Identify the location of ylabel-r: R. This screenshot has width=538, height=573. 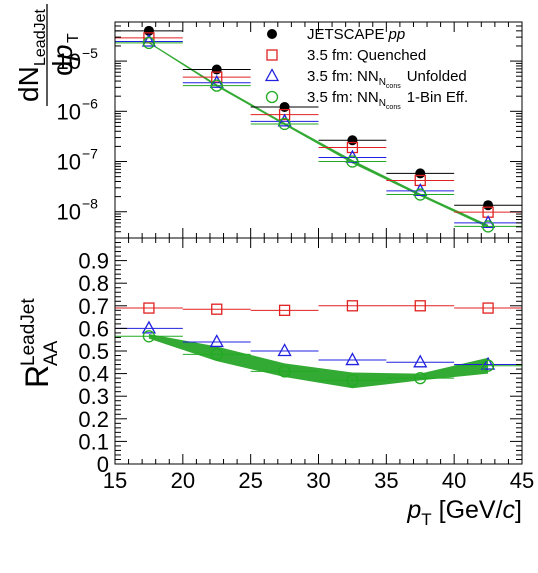
(37, 376).